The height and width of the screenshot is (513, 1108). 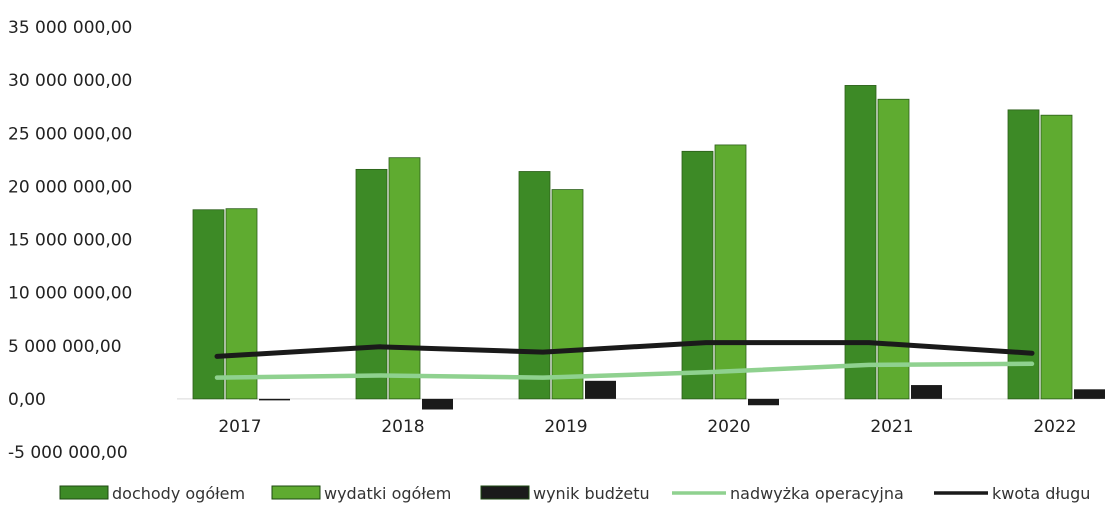 What do you see at coordinates (624, 349) in the screenshot?
I see `line-kwota-dlugu` at bounding box center [624, 349].